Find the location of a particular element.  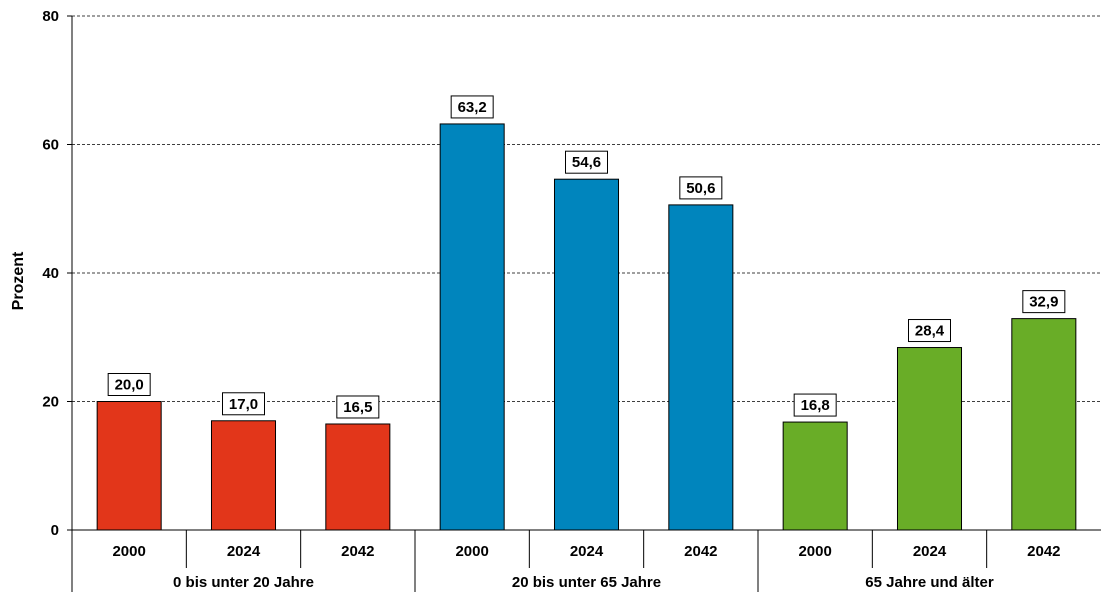

y-tick-label: 20 is located at coordinates (50, 402).